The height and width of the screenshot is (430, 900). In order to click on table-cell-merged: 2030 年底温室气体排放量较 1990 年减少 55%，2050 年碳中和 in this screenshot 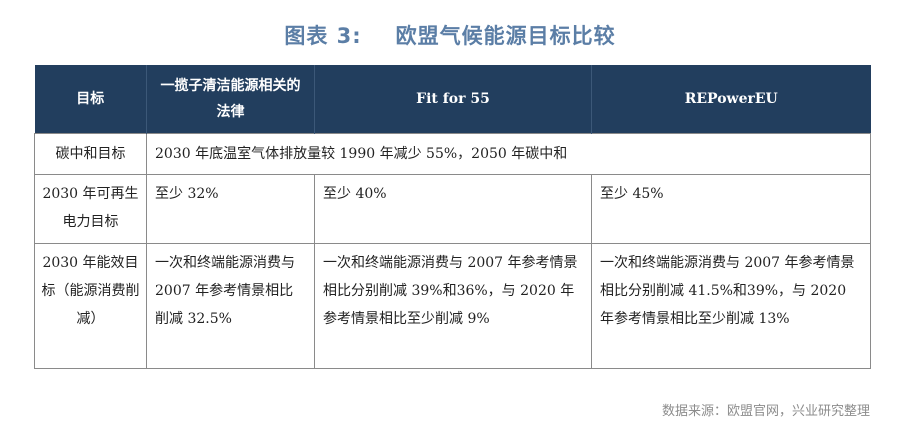, I will do `click(508, 154)`.